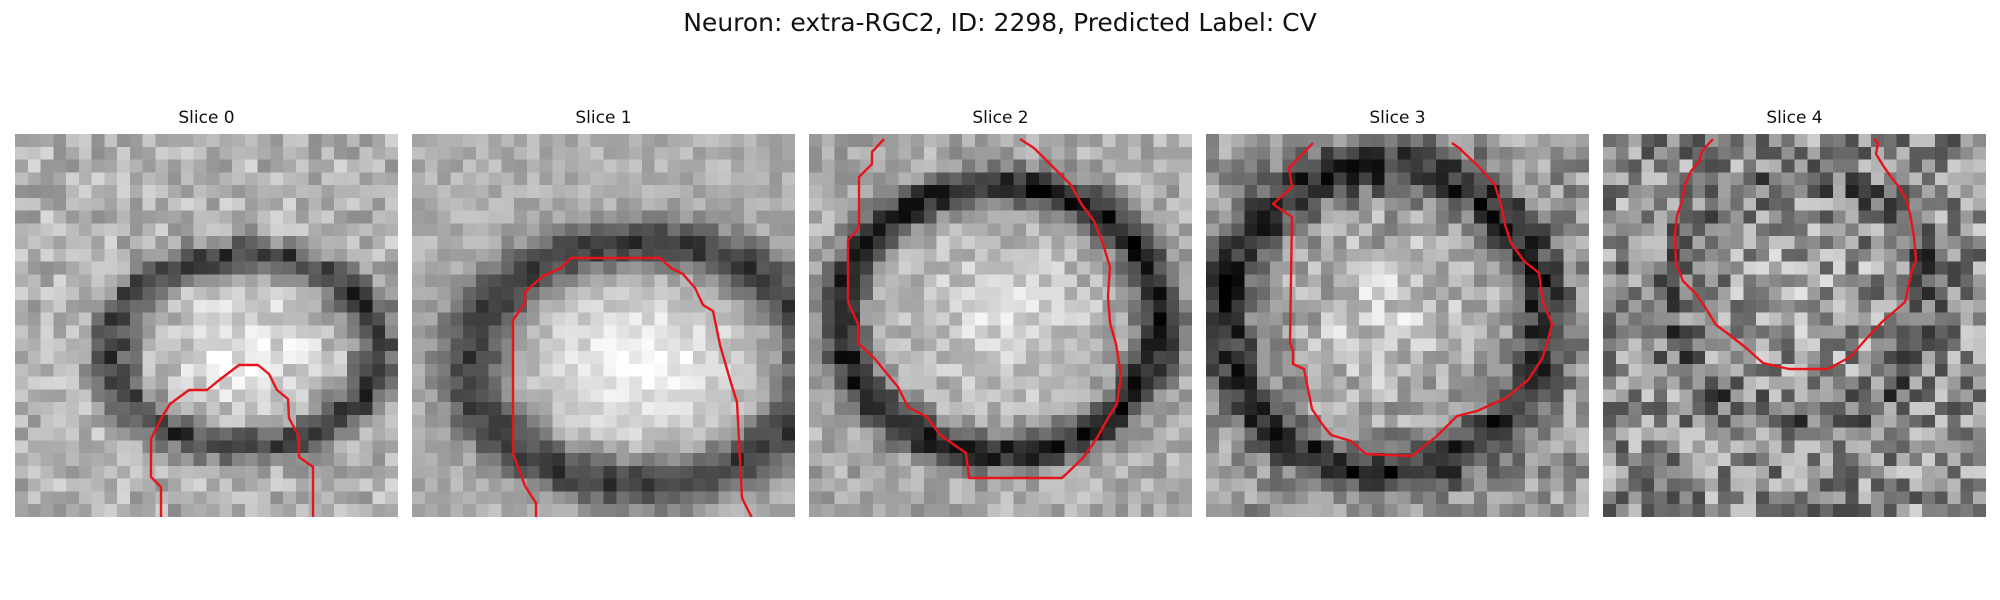 The height and width of the screenshot is (600, 2000). What do you see at coordinates (1000, 118) in the screenshot?
I see `slice-title: Slice 2` at bounding box center [1000, 118].